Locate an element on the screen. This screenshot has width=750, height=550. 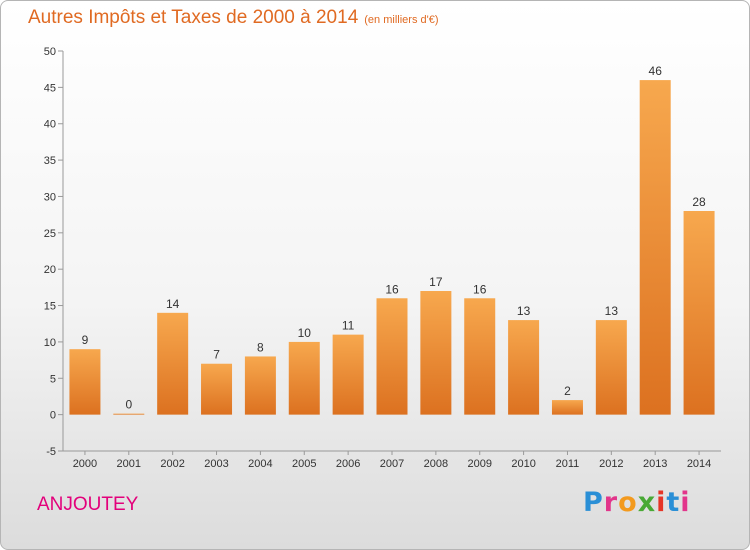
x-tick-label: 2012 is located at coordinates (611, 464).